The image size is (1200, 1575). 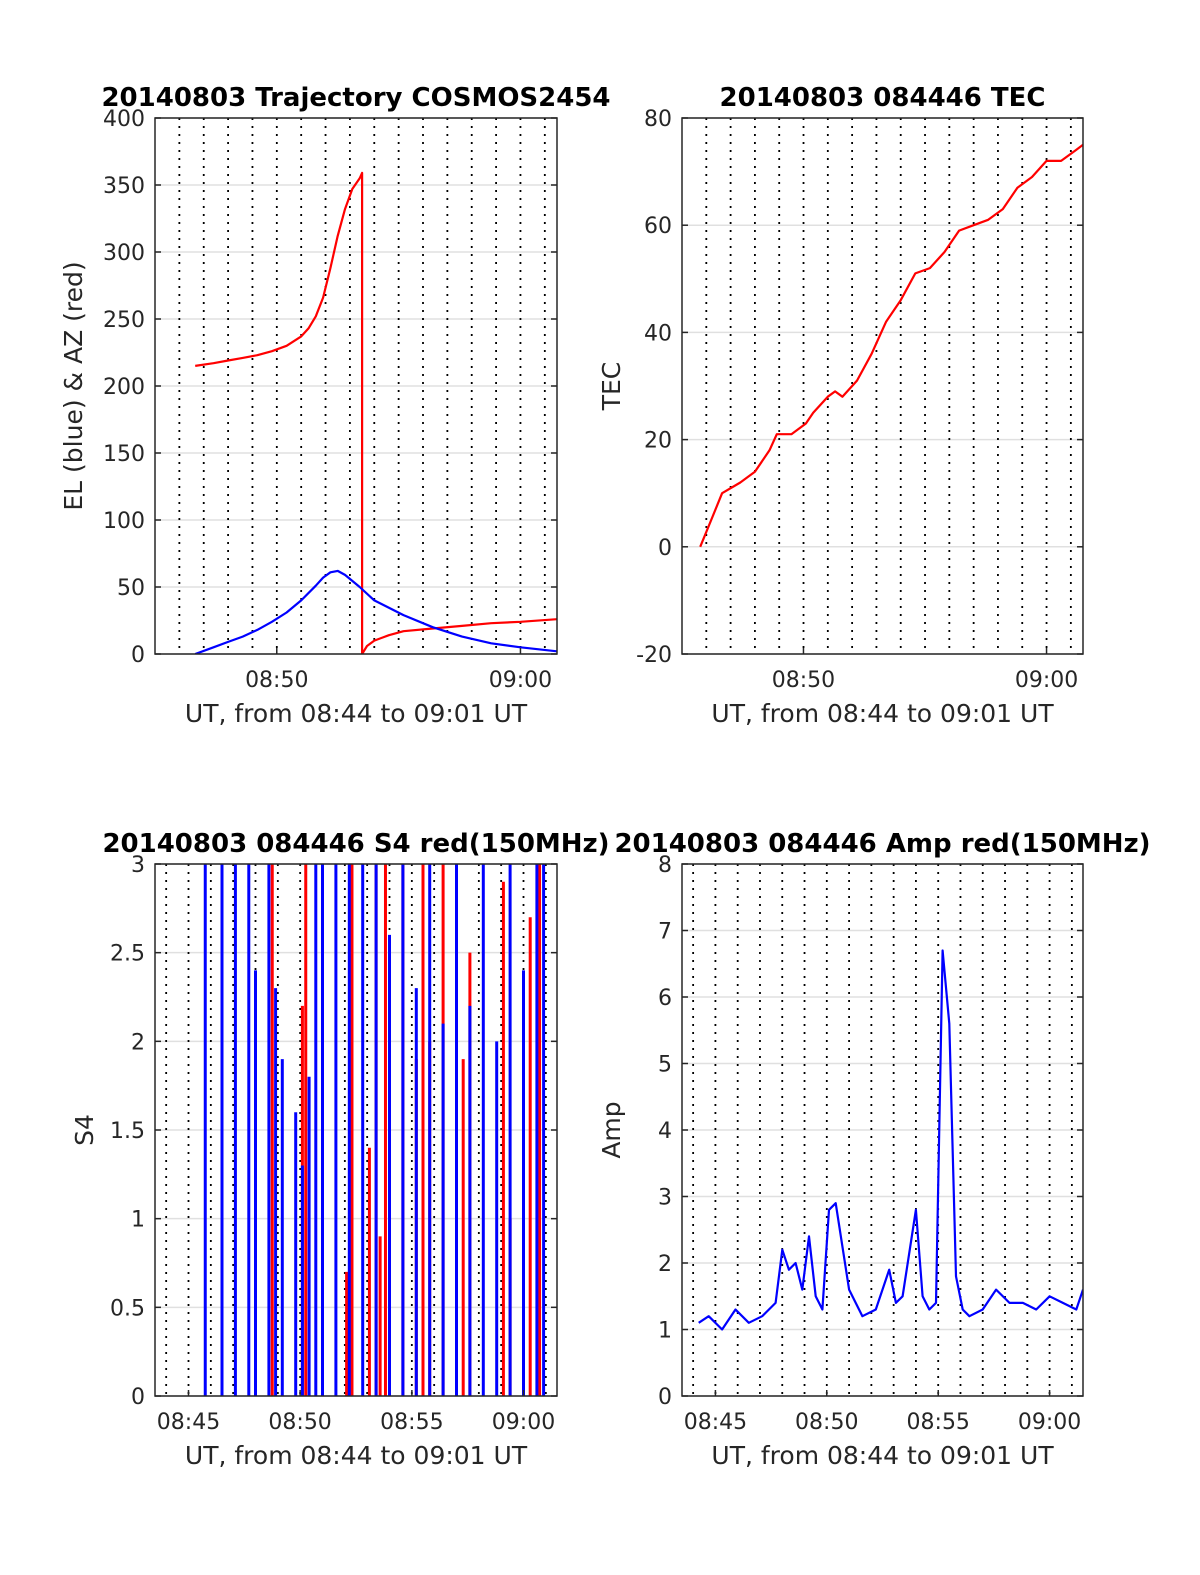 What do you see at coordinates (665, 998) in the screenshot?
I see `amp-ytick-label: 6` at bounding box center [665, 998].